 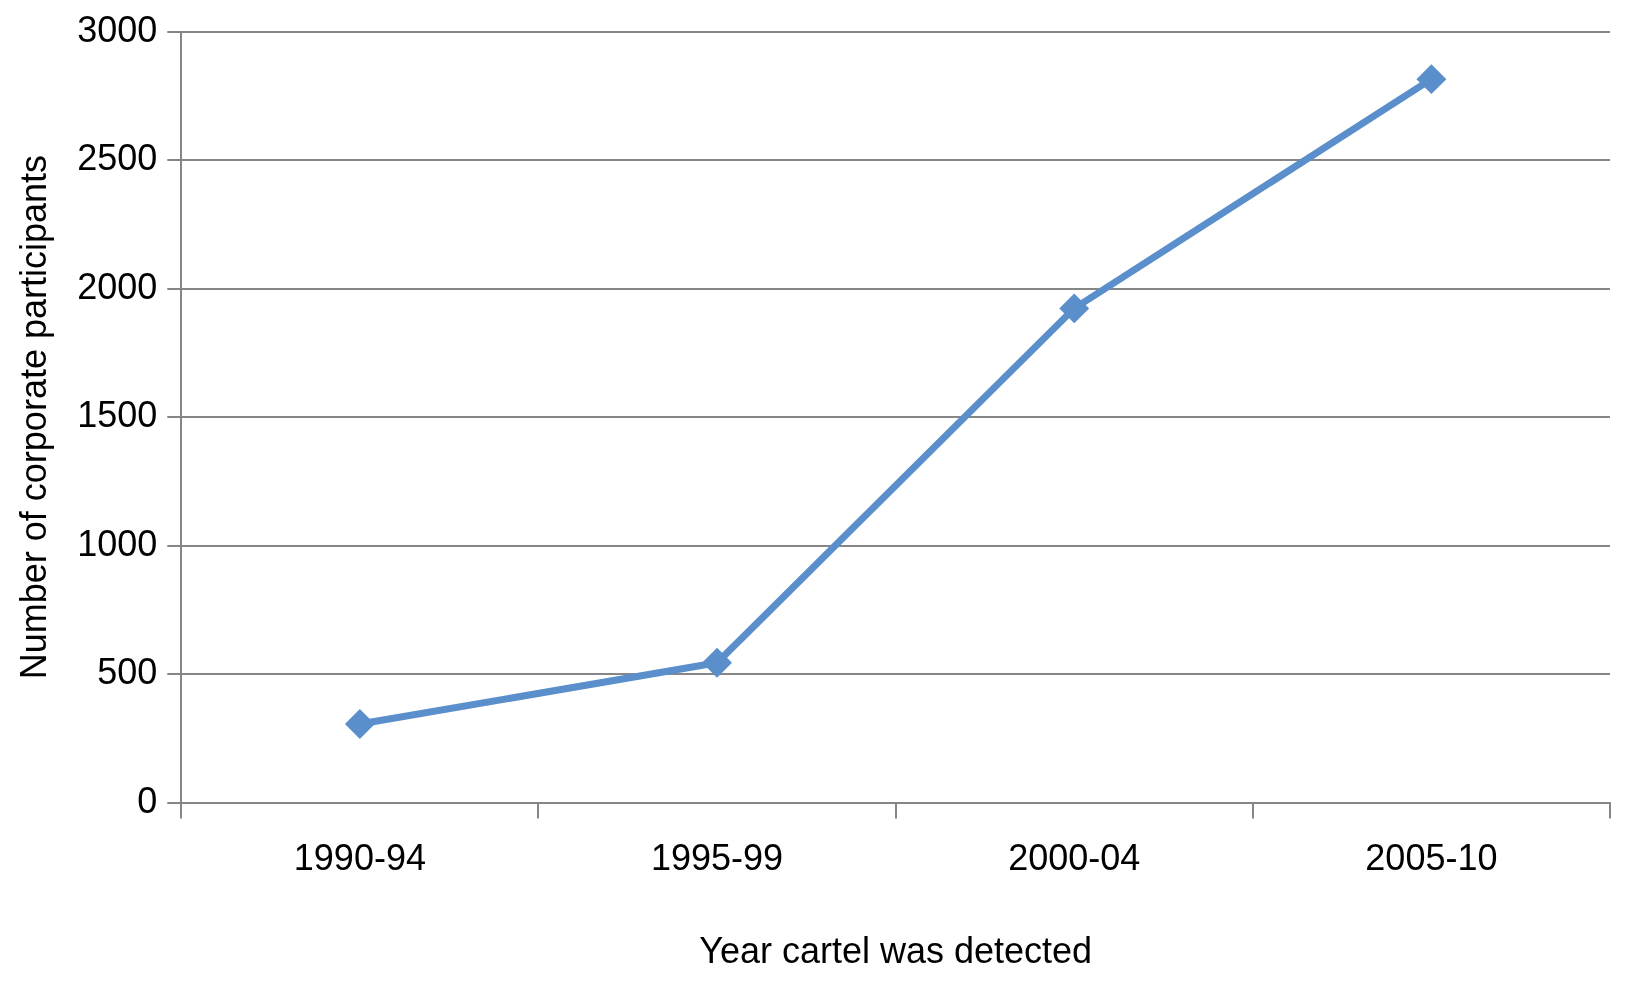 I want to click on y-tick-label: 1500, so click(x=117, y=415).